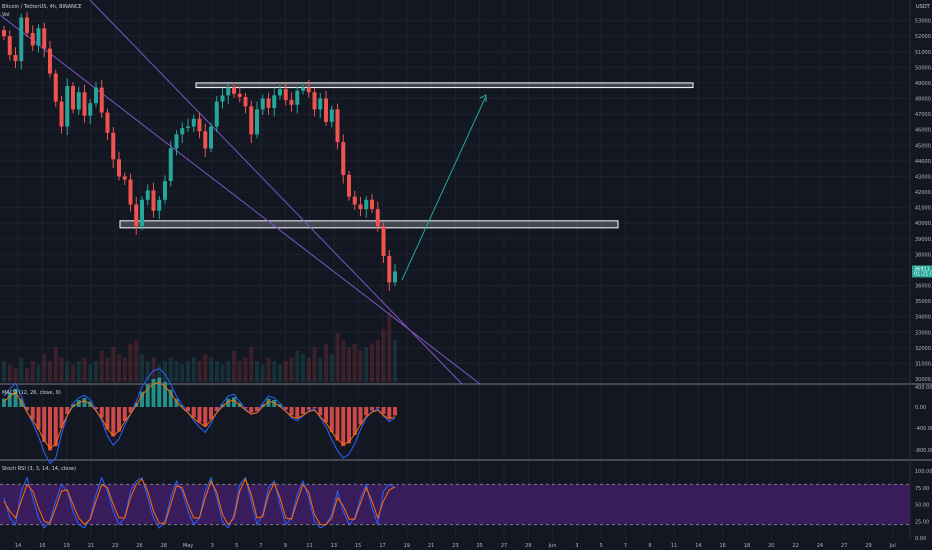 The height and width of the screenshot is (550, 932). Describe the element at coordinates (923, 68) in the screenshot. I see `price-tick-label: 50000.00` at that location.